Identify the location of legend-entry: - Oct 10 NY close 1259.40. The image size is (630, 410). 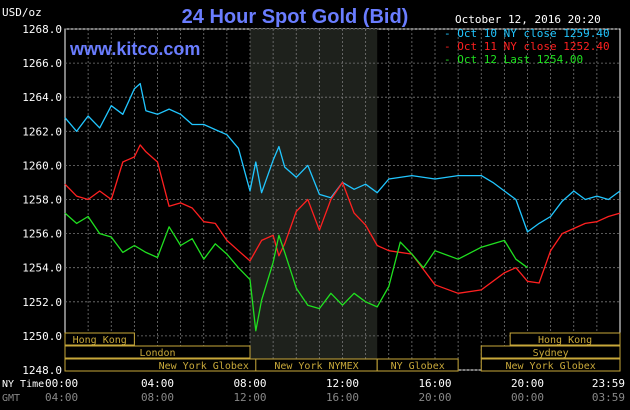
(527, 33).